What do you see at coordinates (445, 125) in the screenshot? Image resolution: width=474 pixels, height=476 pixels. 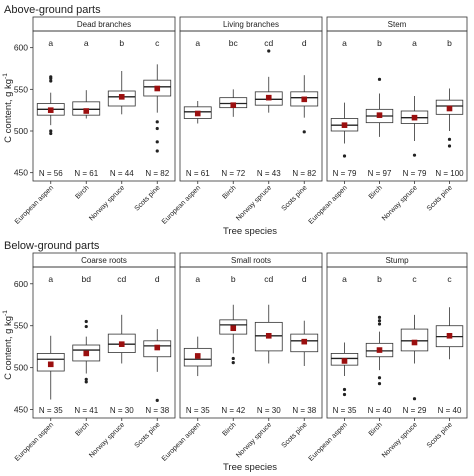 I see `box-scots-pine: b N = 100 Scots pine` at bounding box center [445, 125].